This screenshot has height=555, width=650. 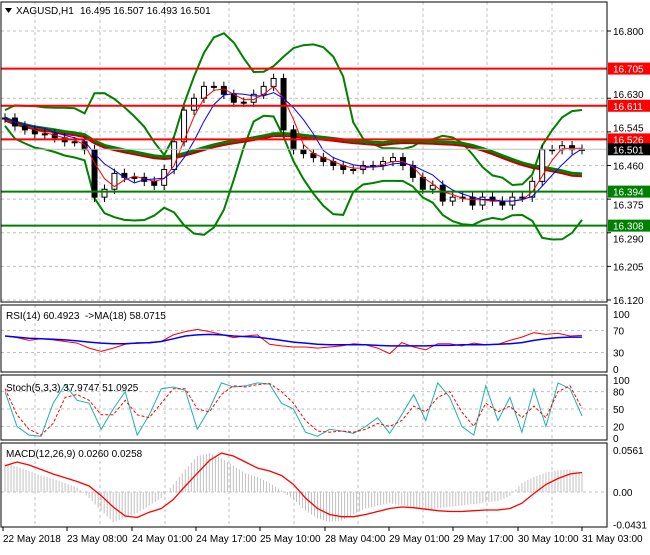 What do you see at coordinates (45, 11) in the screenshot?
I see `symbol-label: XAGUSD,H1` at bounding box center [45, 11].